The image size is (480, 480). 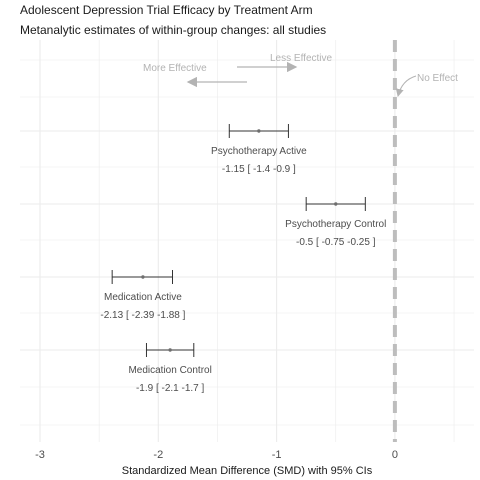 I want to click on no-effect-label: No Effect, so click(x=437, y=78).